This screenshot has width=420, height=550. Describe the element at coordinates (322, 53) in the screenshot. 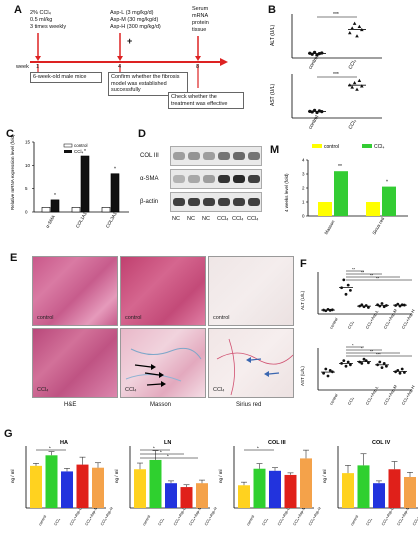

I see `b-point-control` at that location.